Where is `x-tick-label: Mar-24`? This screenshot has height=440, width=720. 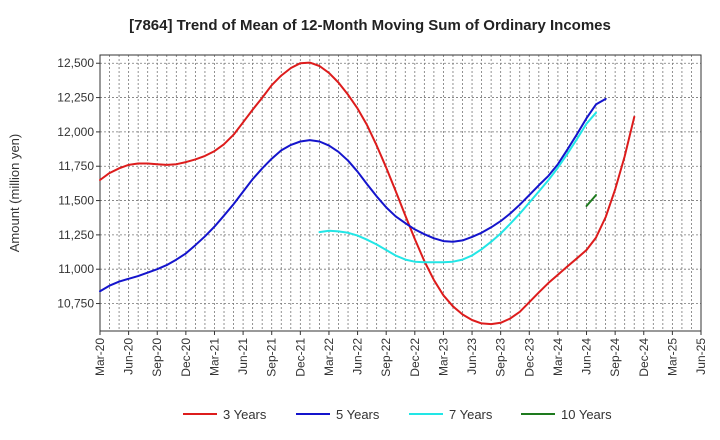
x-tick-label: Mar-24 is located at coordinates (558, 357).